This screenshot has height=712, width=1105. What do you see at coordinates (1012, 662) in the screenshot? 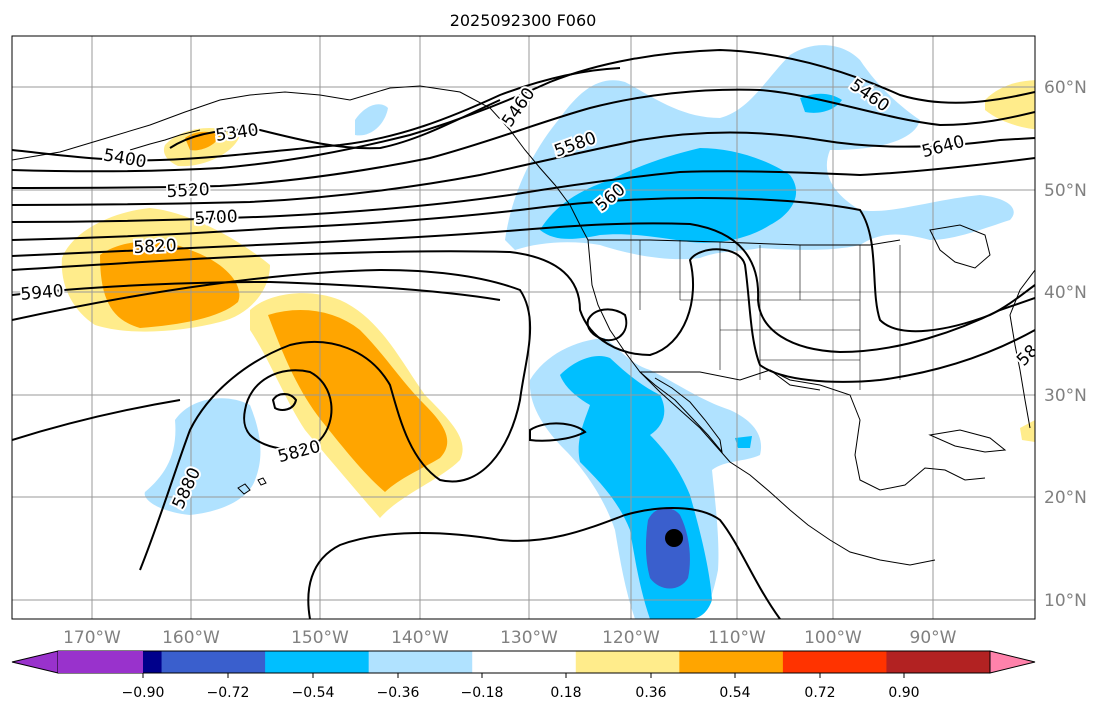
I see `colorbar-max-arrow` at bounding box center [1012, 662].